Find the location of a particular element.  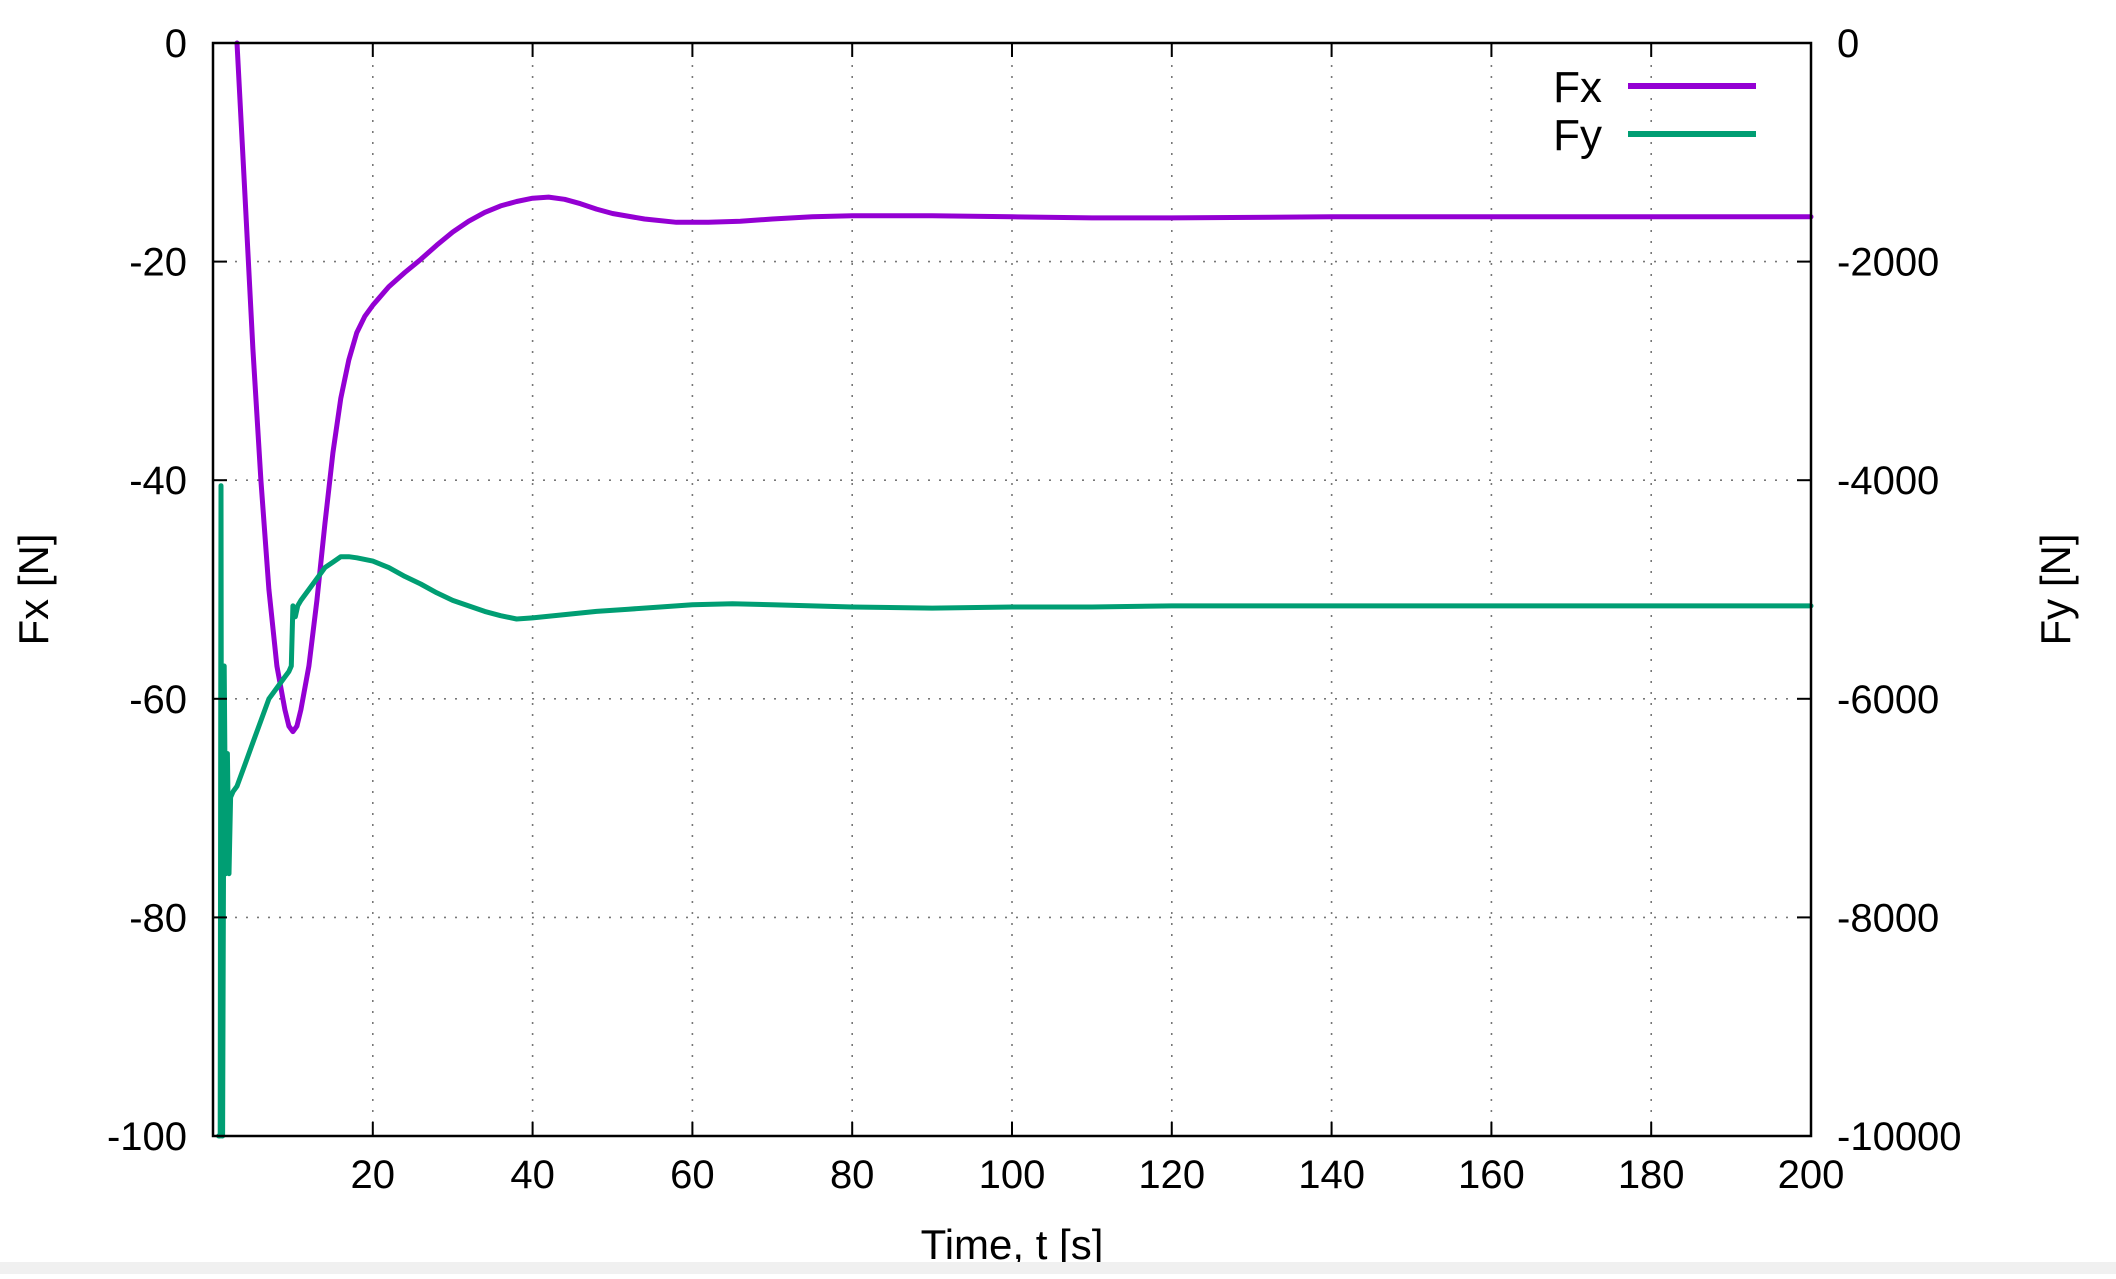

y2-axis-title: Fy [N] is located at coordinates (2055, 590).